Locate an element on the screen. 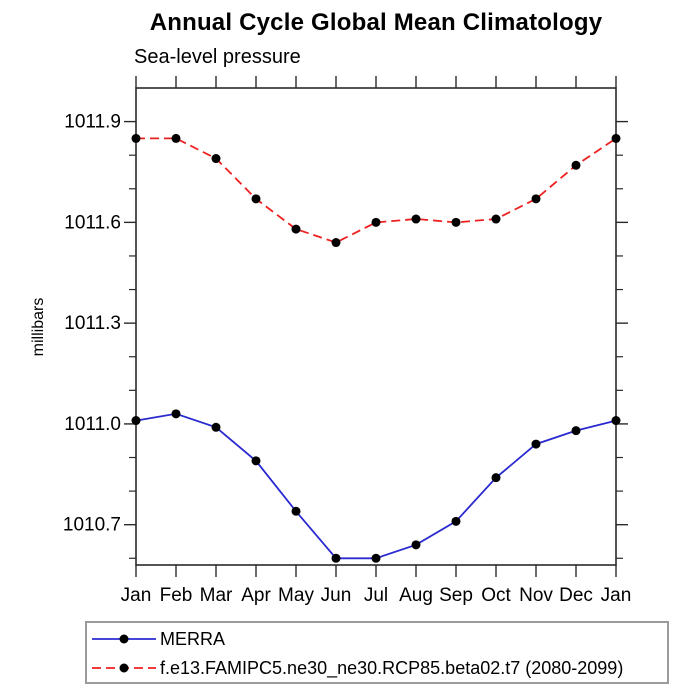 The height and width of the screenshot is (700, 700). legend-marker-model is located at coordinates (124, 668).